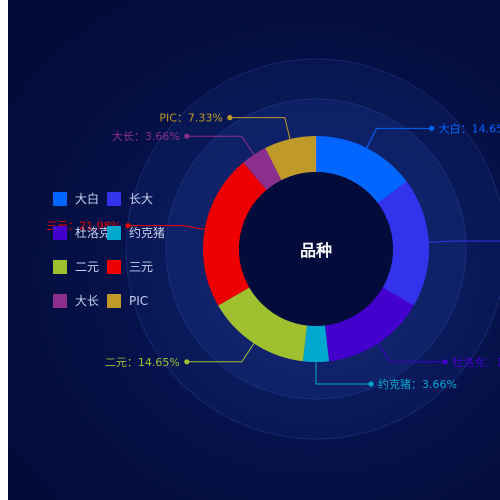  I want to click on chart-title: 品种, so click(316, 250).